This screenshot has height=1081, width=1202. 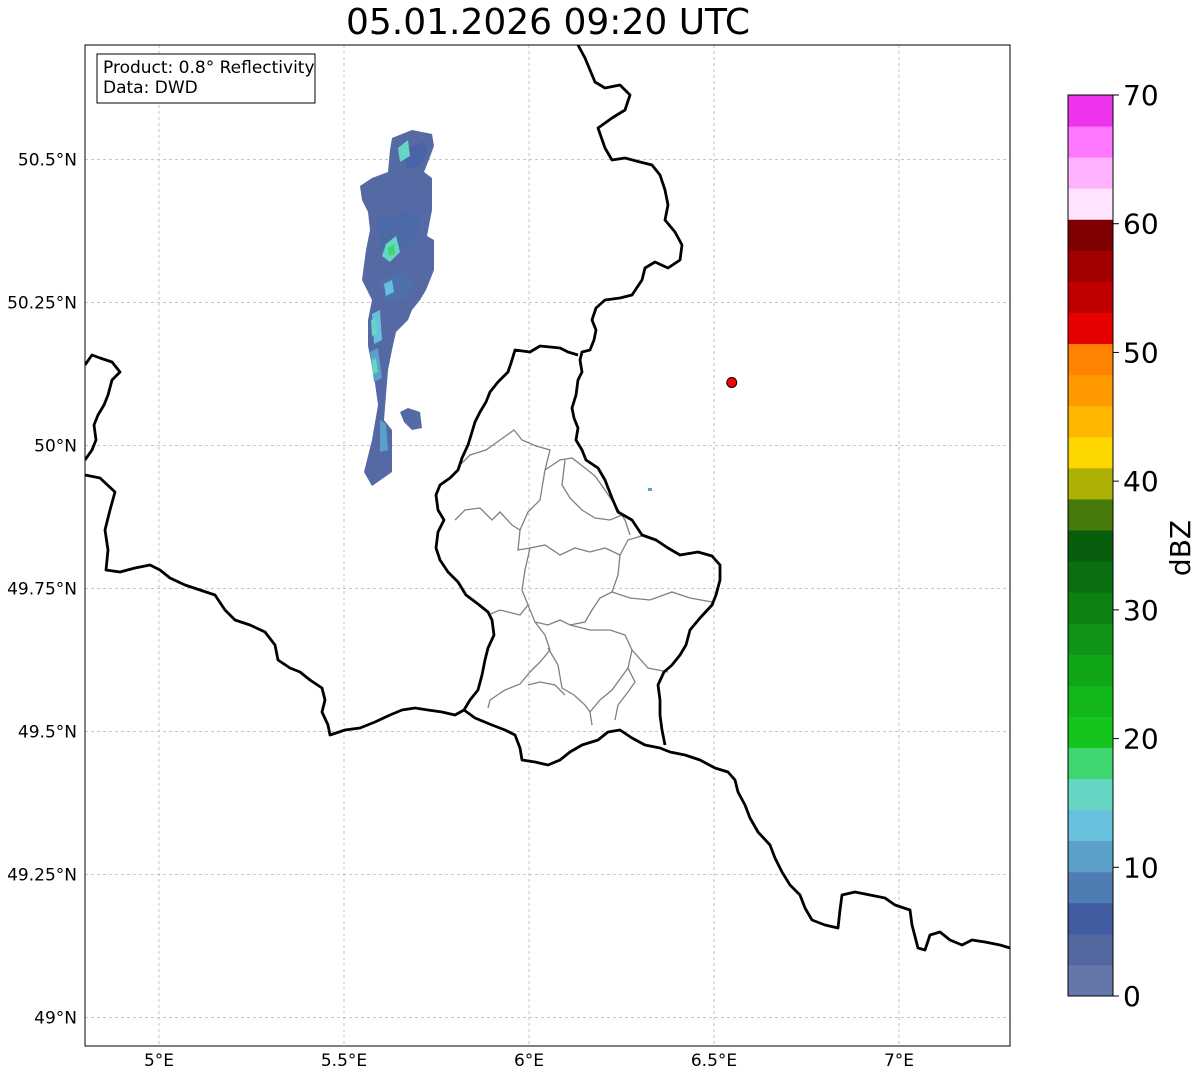 What do you see at coordinates (1141, 867) in the screenshot?
I see `colorbar-tick-label: 10` at bounding box center [1141, 867].